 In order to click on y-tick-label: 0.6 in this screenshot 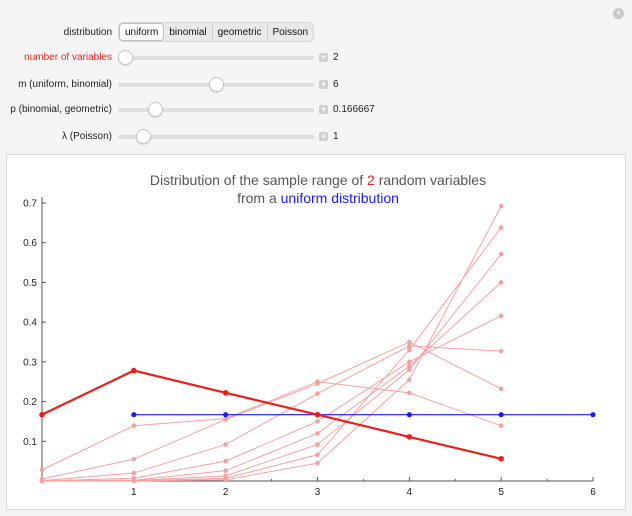, I will do `click(30, 243)`.